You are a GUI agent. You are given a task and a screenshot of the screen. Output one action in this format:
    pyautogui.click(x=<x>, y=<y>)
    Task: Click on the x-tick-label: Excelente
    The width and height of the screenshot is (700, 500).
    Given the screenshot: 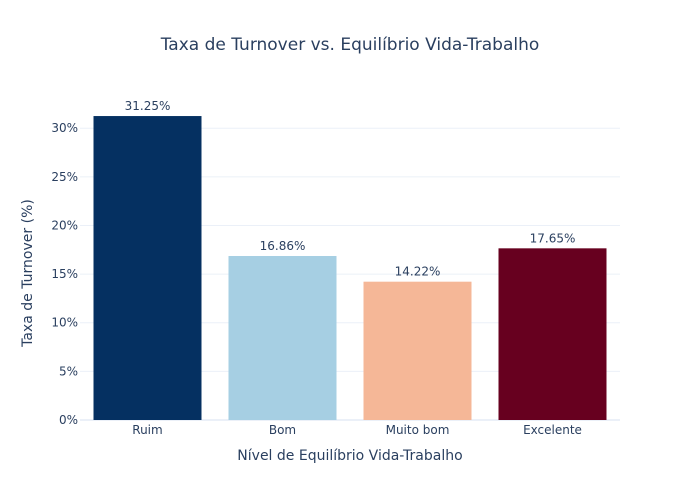 What is the action you would take?
    pyautogui.click(x=552, y=430)
    